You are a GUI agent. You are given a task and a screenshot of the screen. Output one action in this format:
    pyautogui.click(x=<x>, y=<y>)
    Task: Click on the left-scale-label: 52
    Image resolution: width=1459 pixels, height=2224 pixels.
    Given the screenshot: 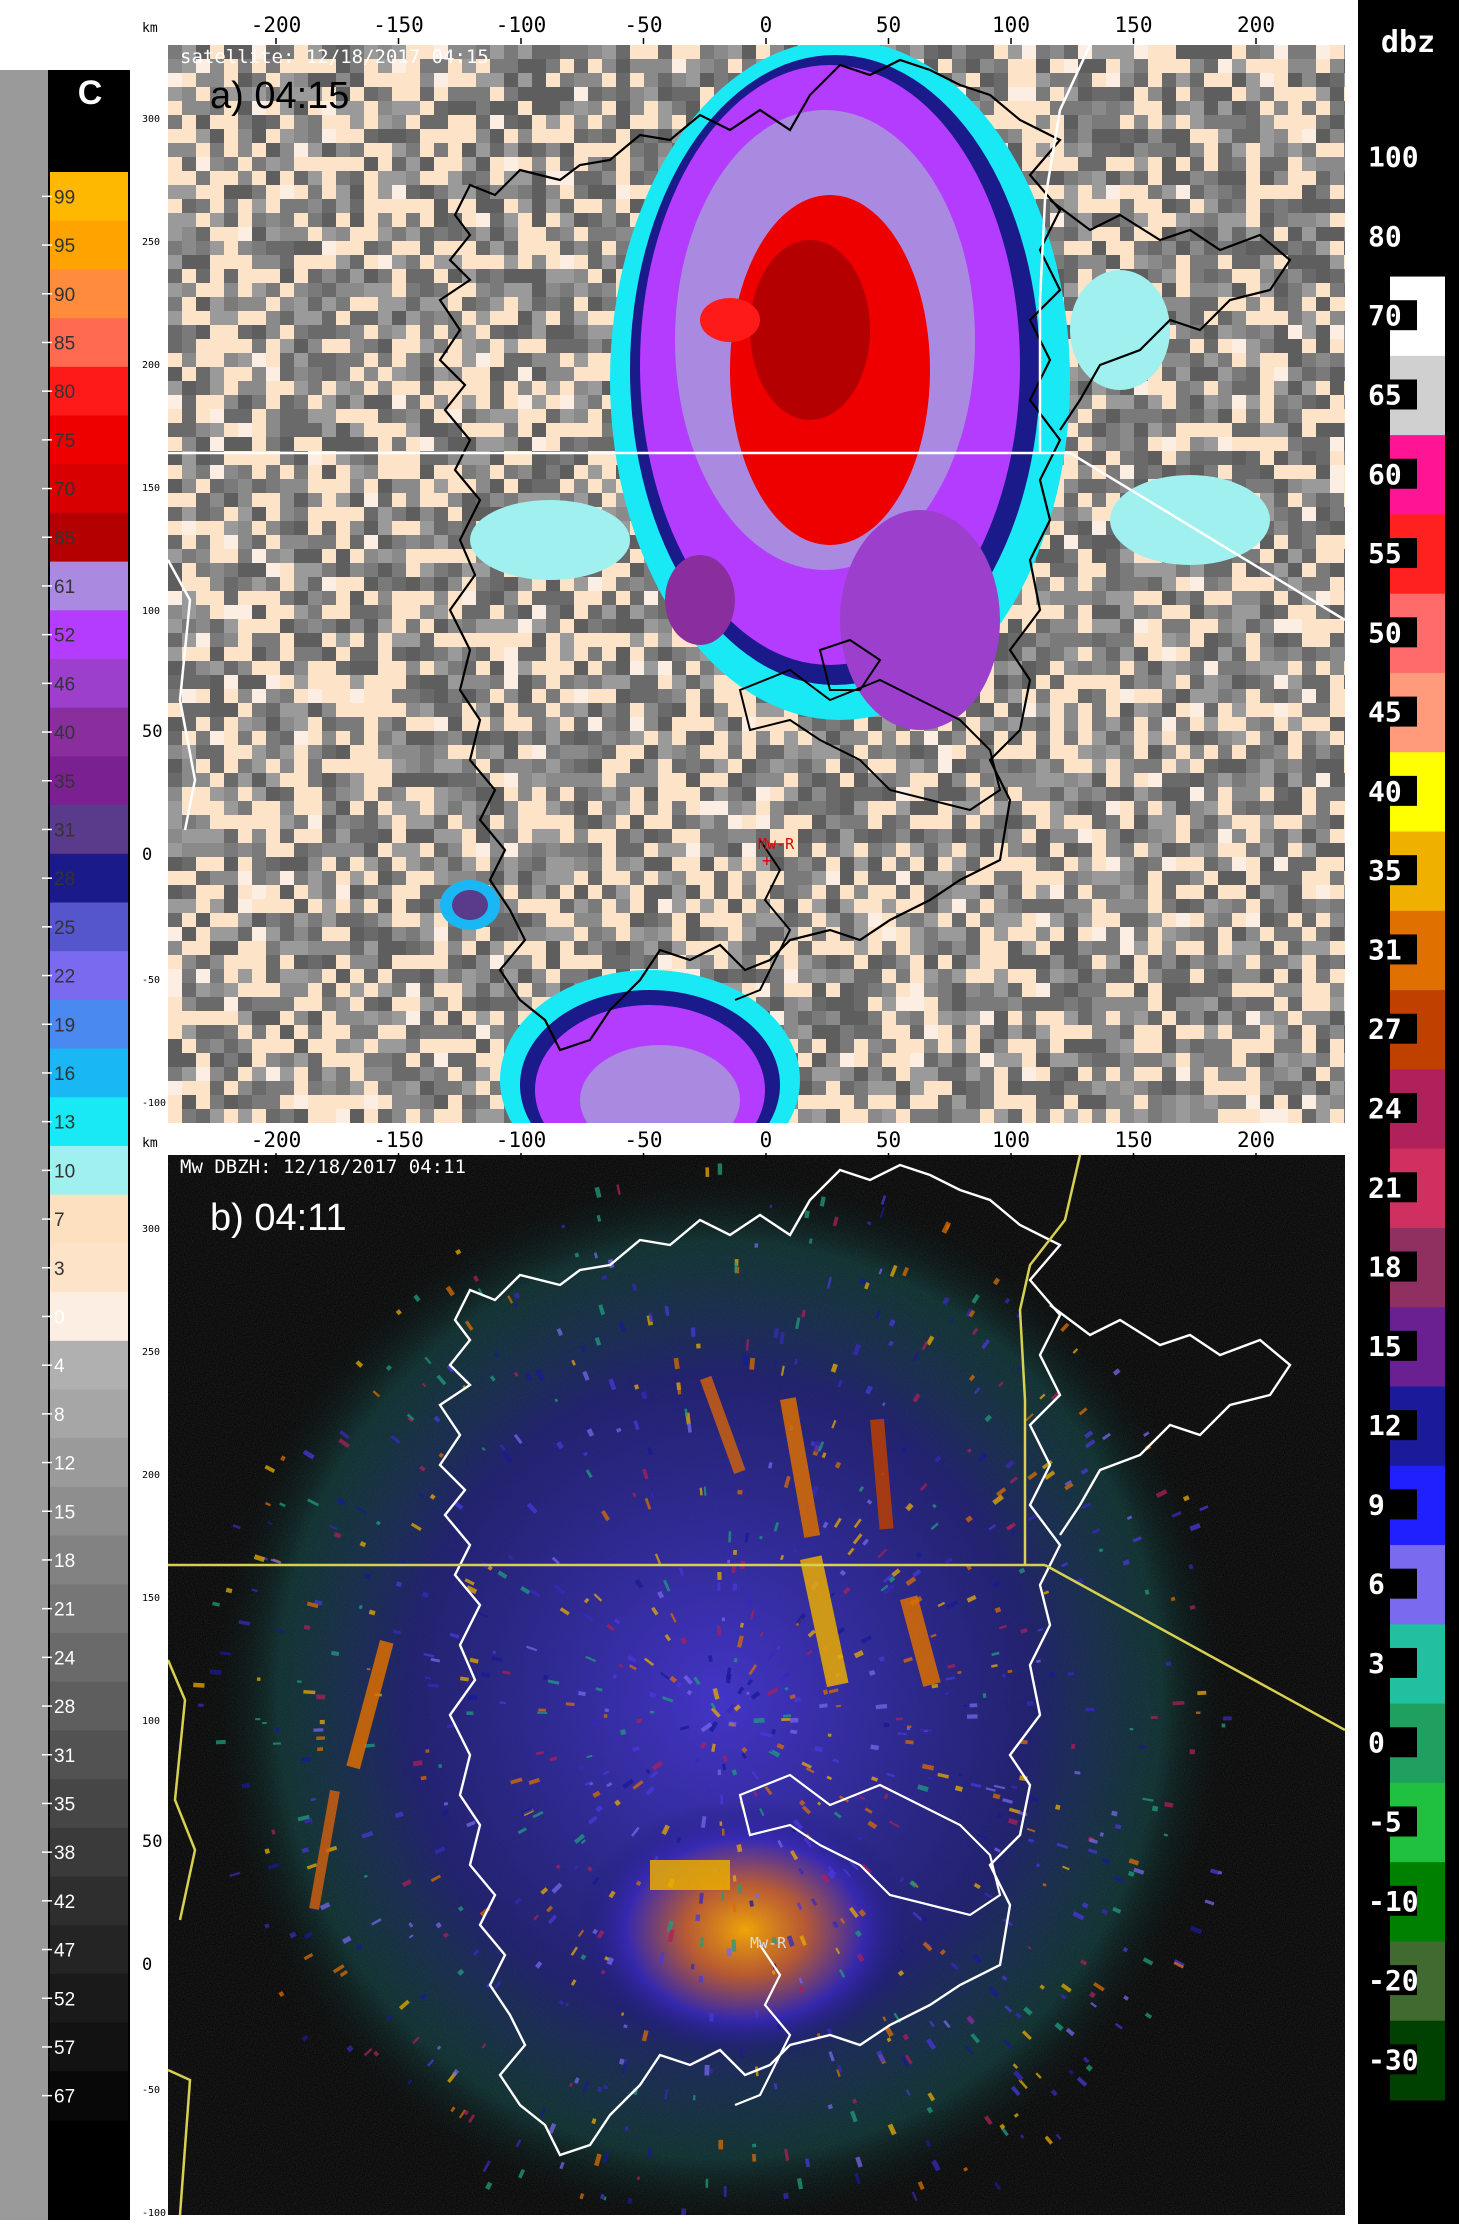 What is the action you would take?
    pyautogui.click(x=64, y=1999)
    